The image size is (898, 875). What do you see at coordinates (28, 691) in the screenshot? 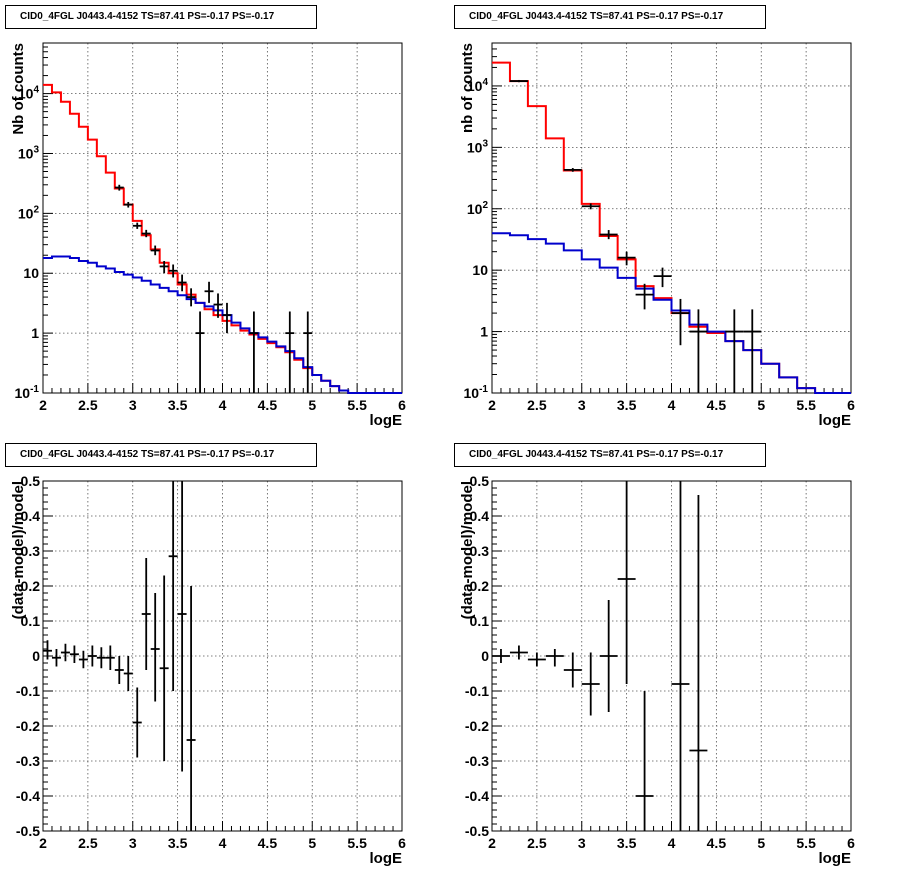
I see `panel-3-y-tick-label: -0.1` at bounding box center [28, 691].